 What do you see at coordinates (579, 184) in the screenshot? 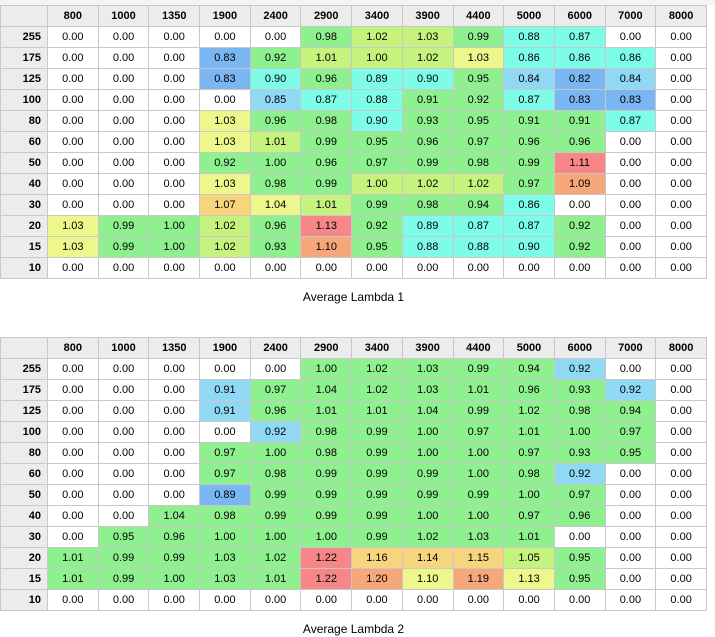
I see `table-cell: 1.09` at bounding box center [579, 184].